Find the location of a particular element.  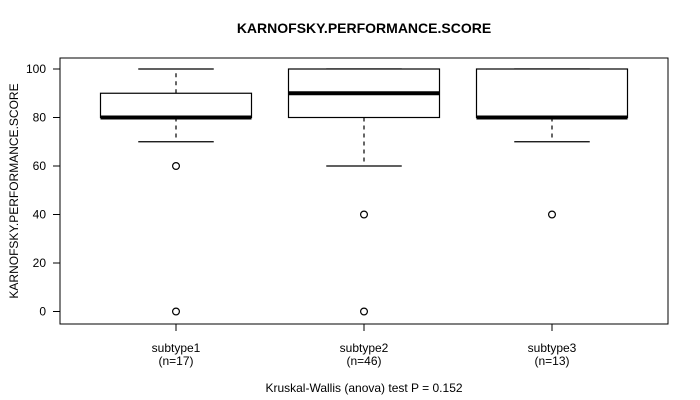

x-tick-label: subtype1 is located at coordinates (176, 348).